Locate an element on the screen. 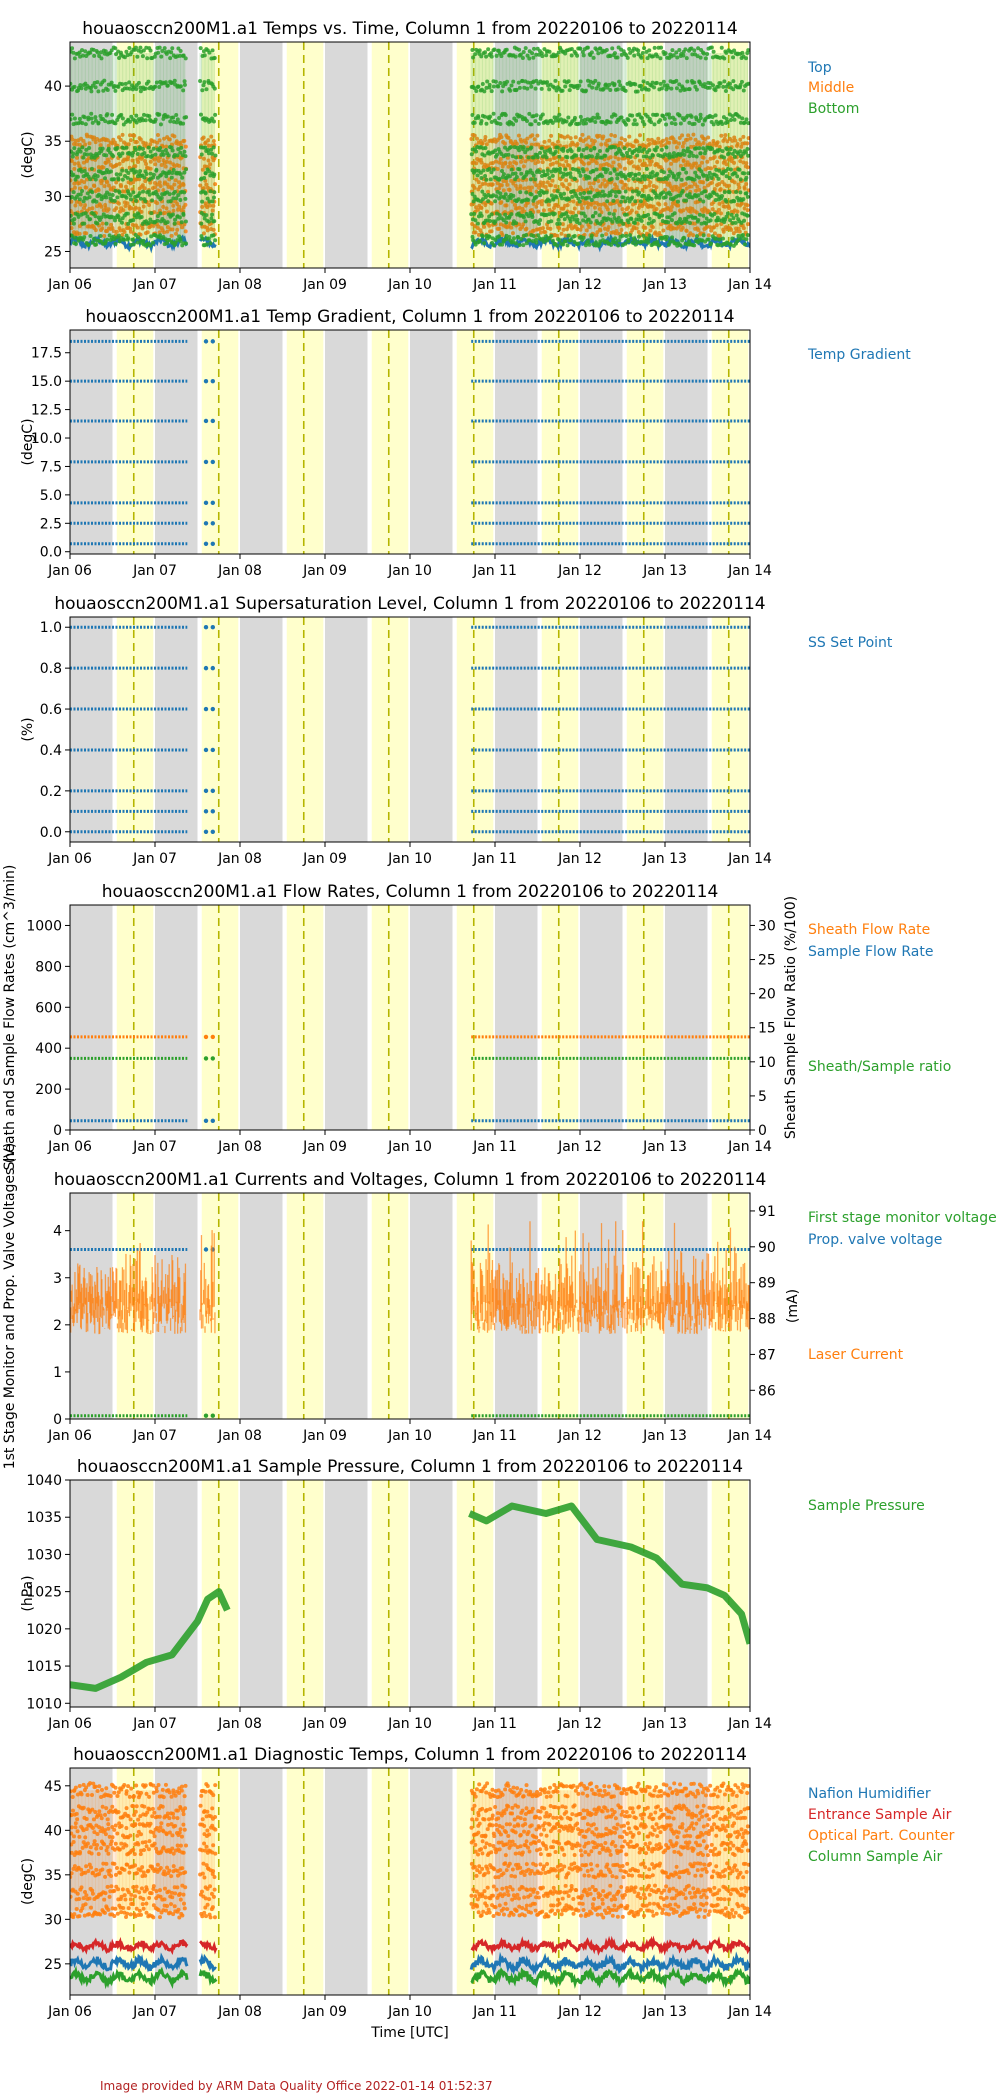 The width and height of the screenshot is (1000, 2100). y2-tick-label: 30 is located at coordinates (767, 926).